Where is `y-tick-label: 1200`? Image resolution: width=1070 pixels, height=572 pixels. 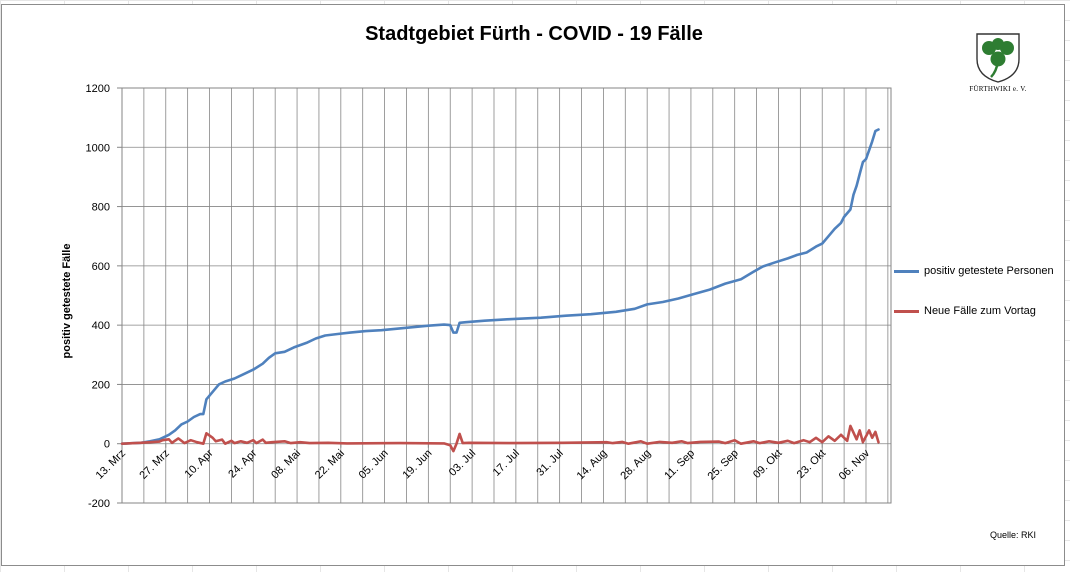
y-tick-label: 1200 is located at coordinates (98, 89).